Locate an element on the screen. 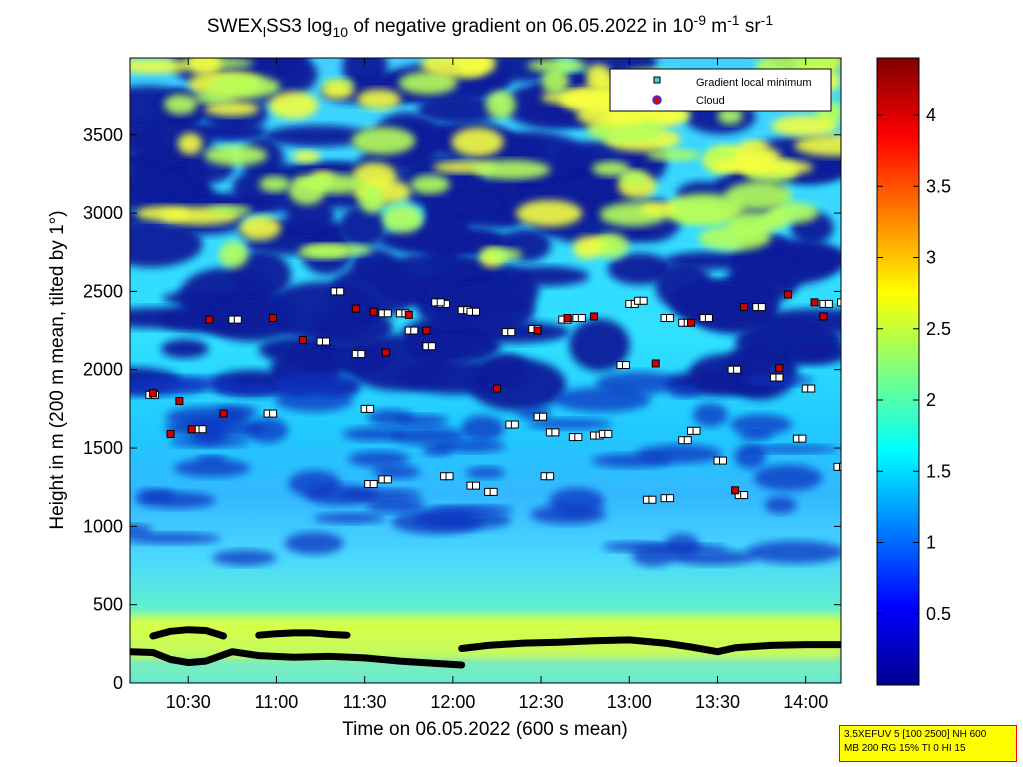 The width and height of the screenshot is (1023, 767). x-tick-label: 10:30 is located at coordinates (188, 702).